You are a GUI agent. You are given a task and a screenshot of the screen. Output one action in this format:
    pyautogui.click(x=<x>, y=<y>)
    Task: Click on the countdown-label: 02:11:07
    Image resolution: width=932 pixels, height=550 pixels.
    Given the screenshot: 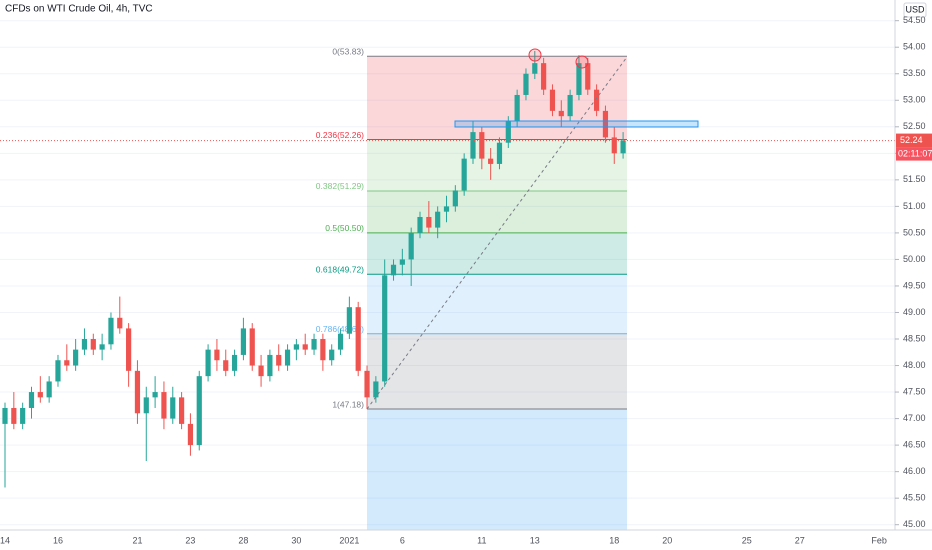 What is the action you would take?
    pyautogui.click(x=915, y=153)
    